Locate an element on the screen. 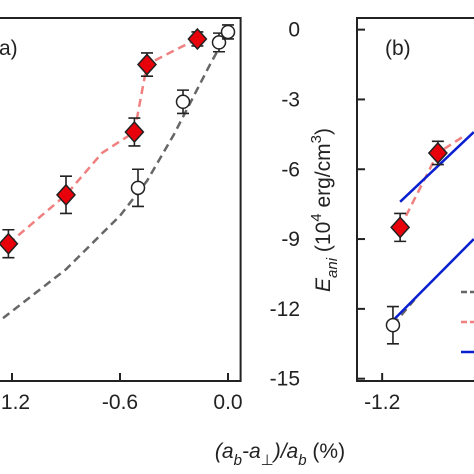  y-tick-label: 0 is located at coordinates (294, 30).